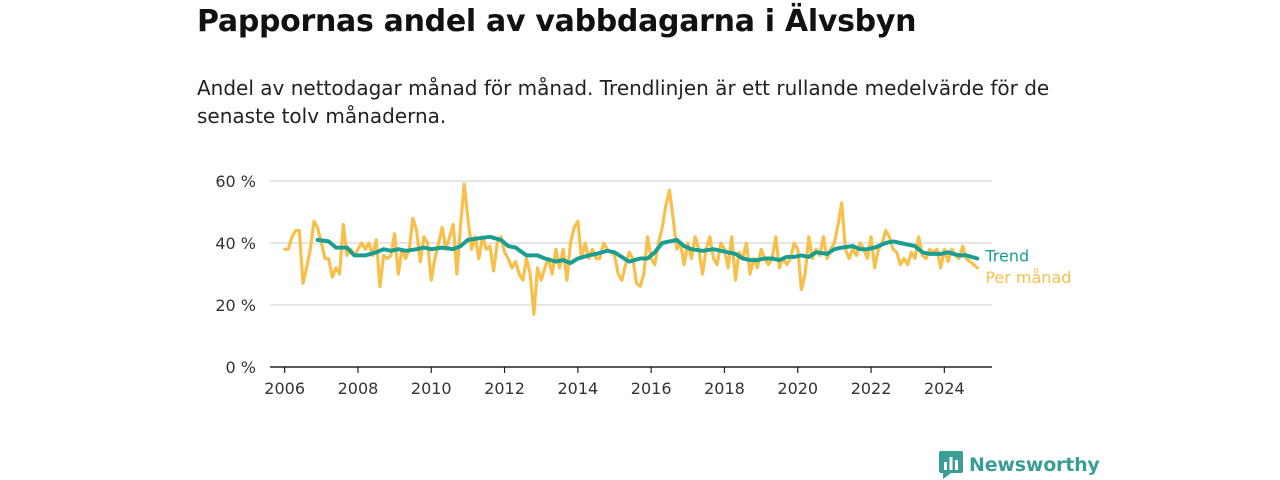 The height and width of the screenshot is (480, 1280). I want to click on x-tick-label: 2006, so click(284, 388).